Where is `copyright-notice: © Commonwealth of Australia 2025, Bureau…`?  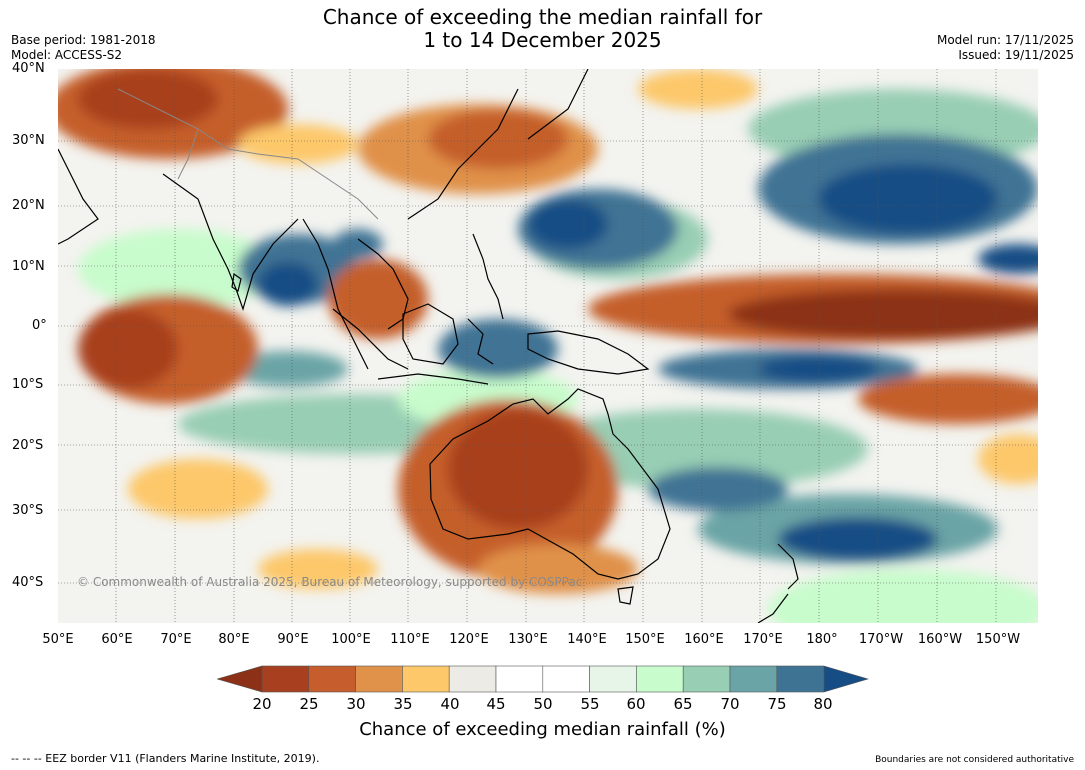
copyright-notice: © Commonwealth of Australia 2025, Bureau… is located at coordinates (330, 582).